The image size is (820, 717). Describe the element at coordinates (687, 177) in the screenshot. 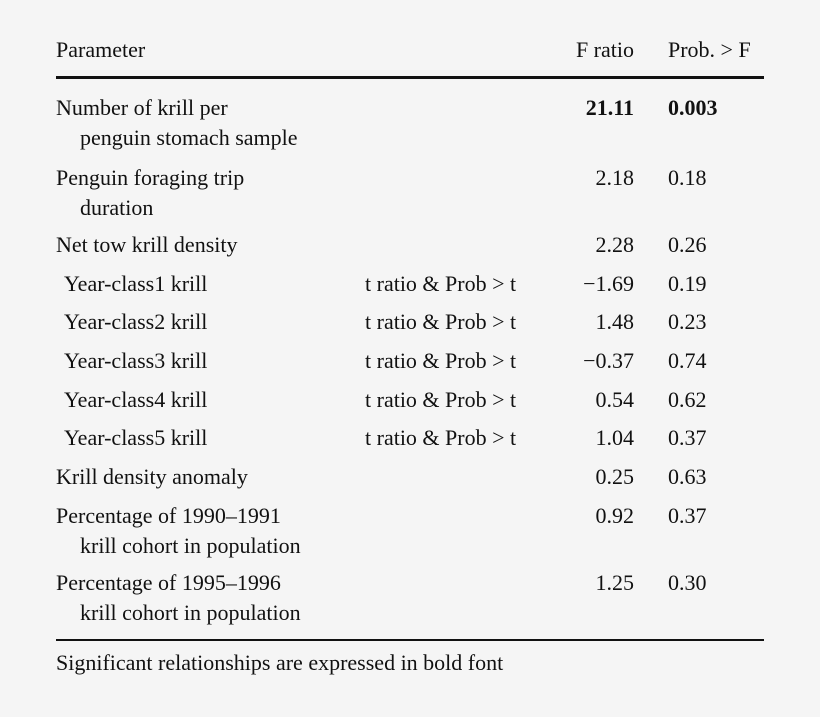

I see `row-prob: 0.18` at that location.